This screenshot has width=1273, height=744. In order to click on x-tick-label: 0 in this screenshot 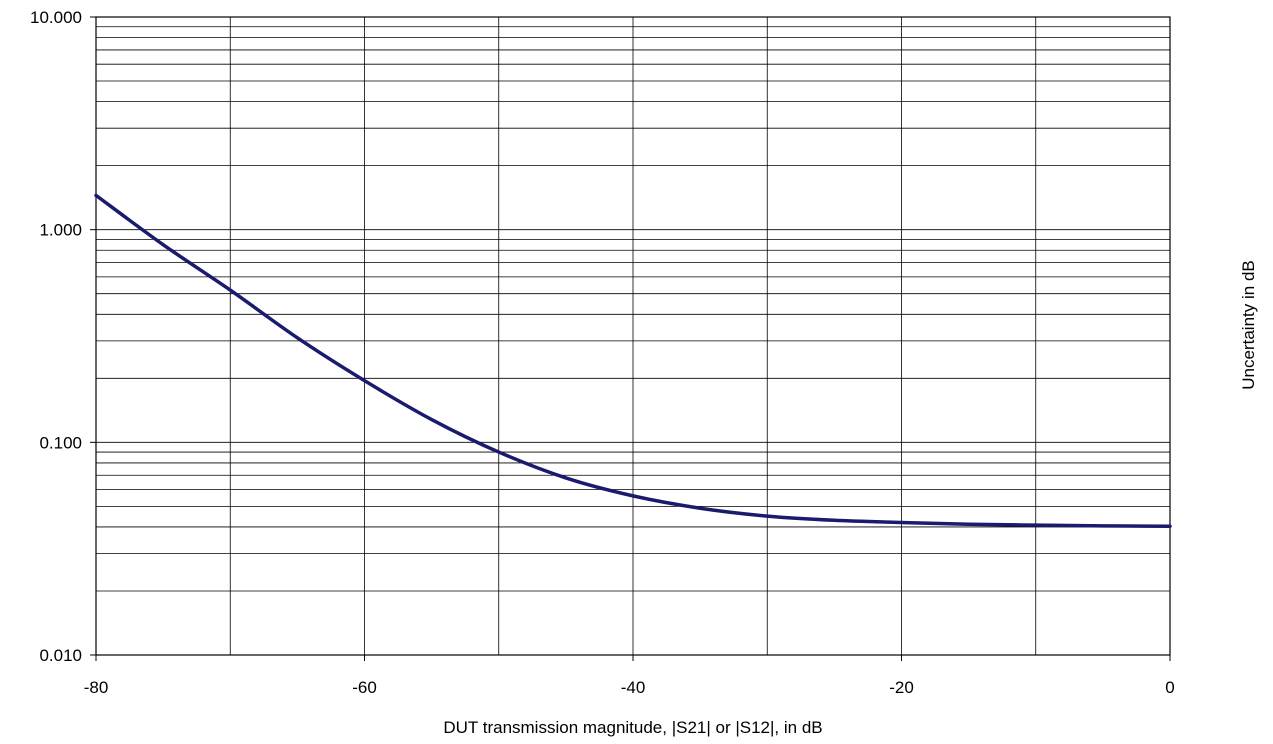, I will do `click(1169, 687)`.